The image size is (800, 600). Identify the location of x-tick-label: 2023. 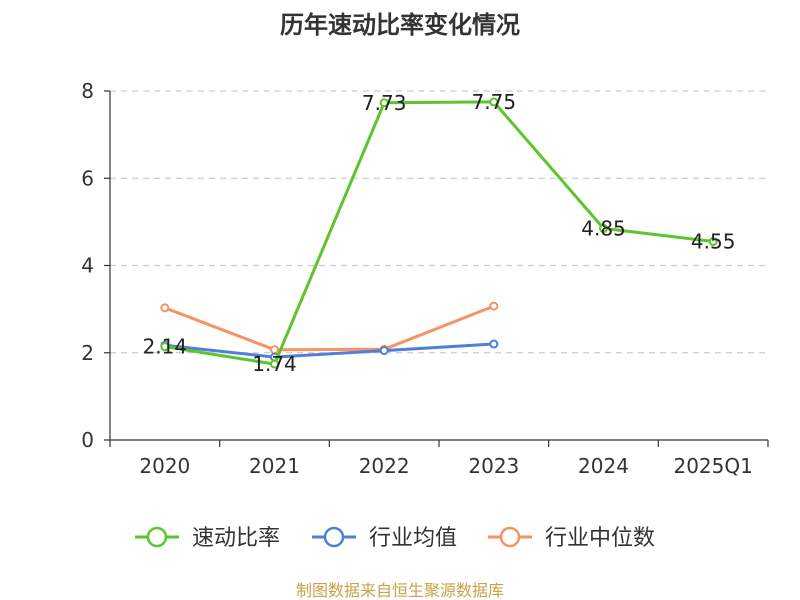
(493, 466).